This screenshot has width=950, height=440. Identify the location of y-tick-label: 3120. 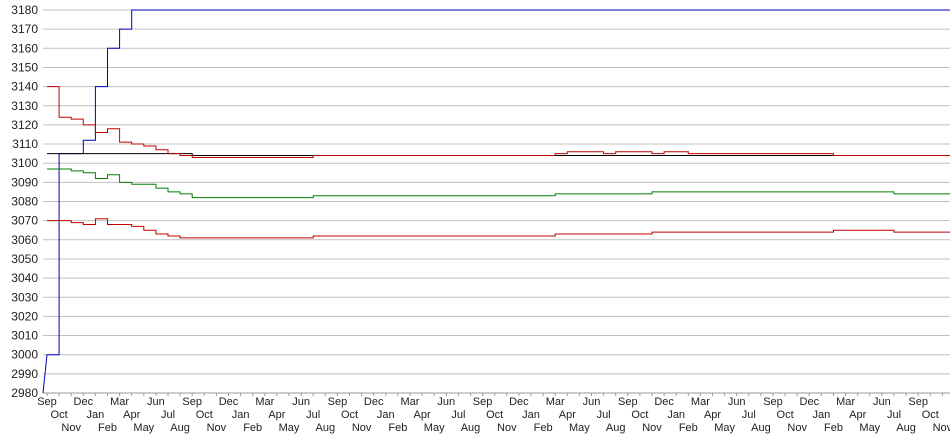
(24, 125).